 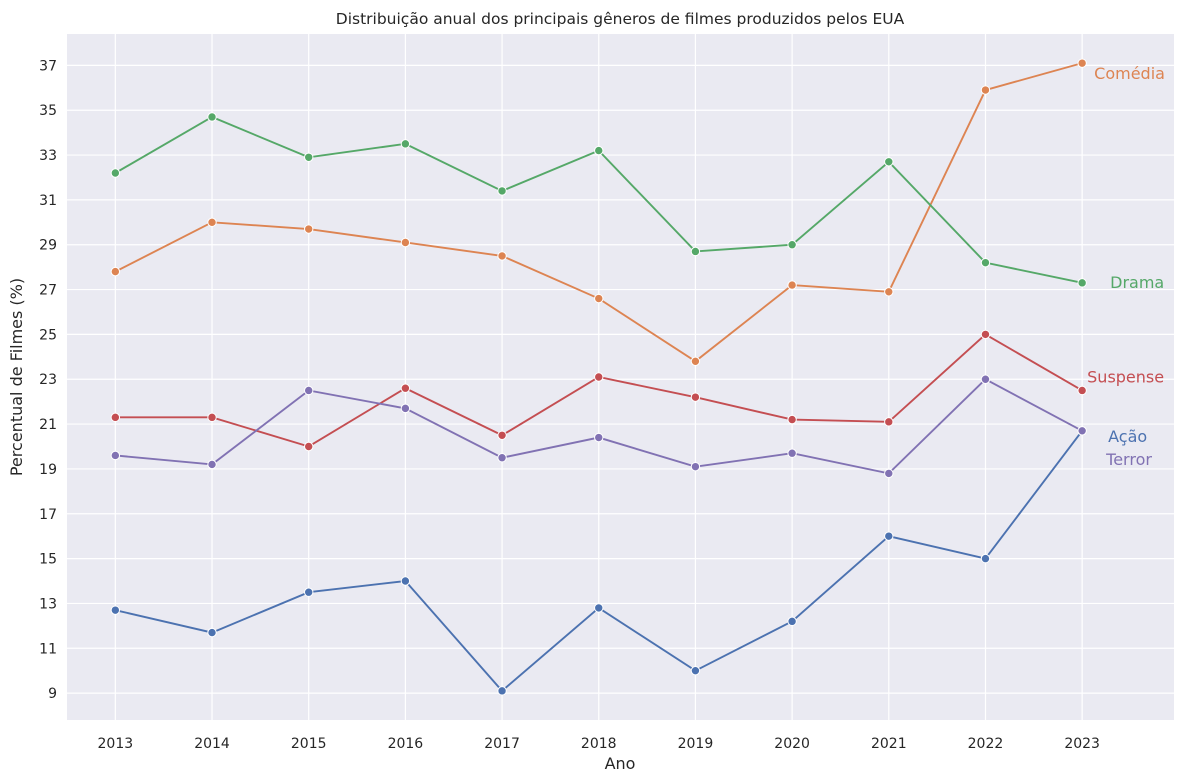 I want to click on series-label-suspense: Suspense, so click(x=1125, y=376).